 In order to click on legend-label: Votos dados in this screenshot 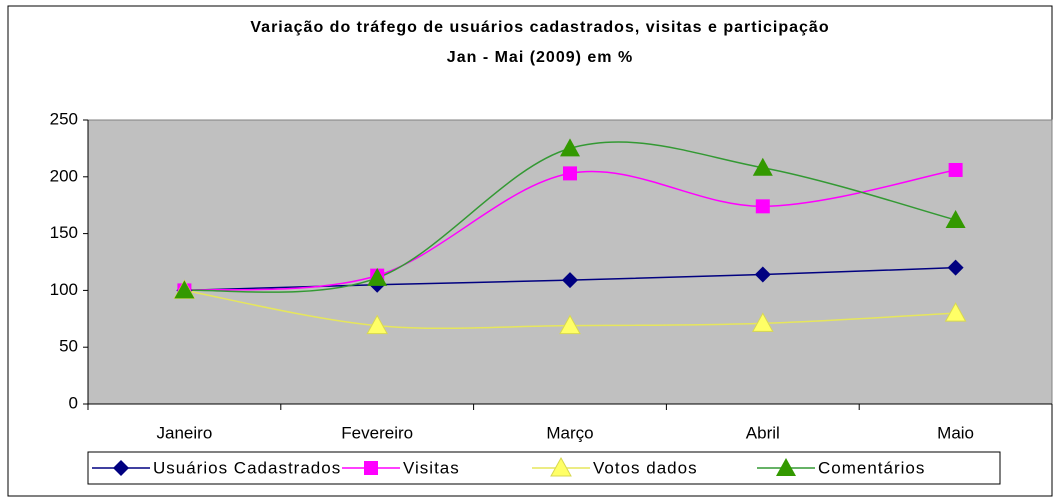, I will do `click(645, 467)`.